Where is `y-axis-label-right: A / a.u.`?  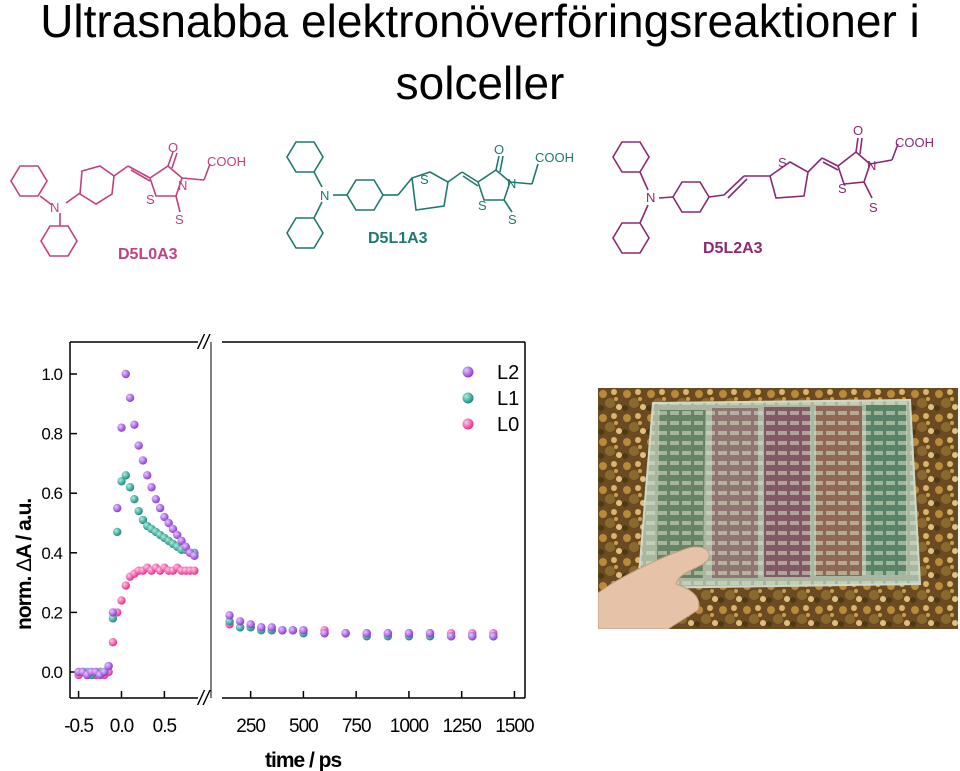
y-axis-label-right: A / a.u. is located at coordinates (24, 529).